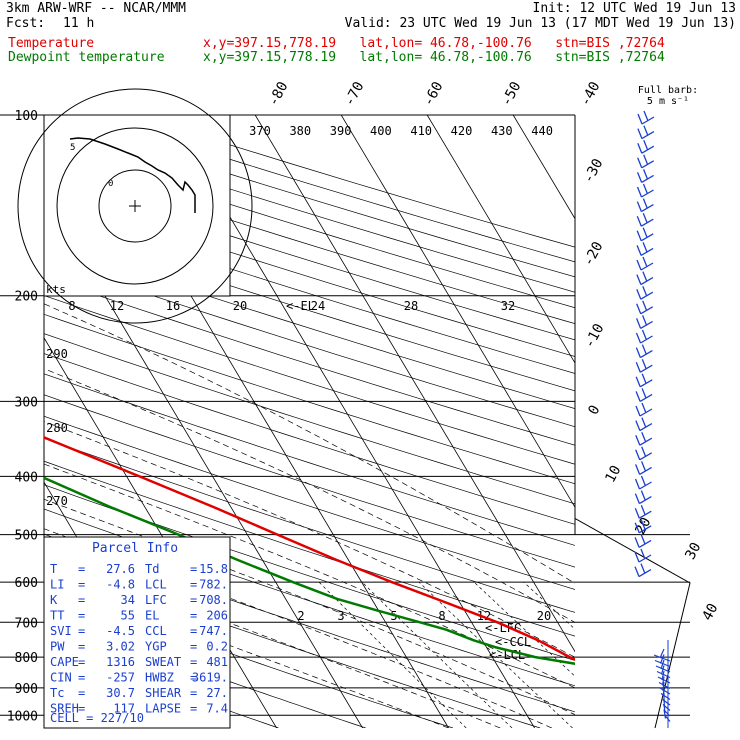 The height and width of the screenshot is (740, 740). Describe the element at coordinates (26, 536) in the screenshot. I see `pressure-tick-label: 500` at that location.